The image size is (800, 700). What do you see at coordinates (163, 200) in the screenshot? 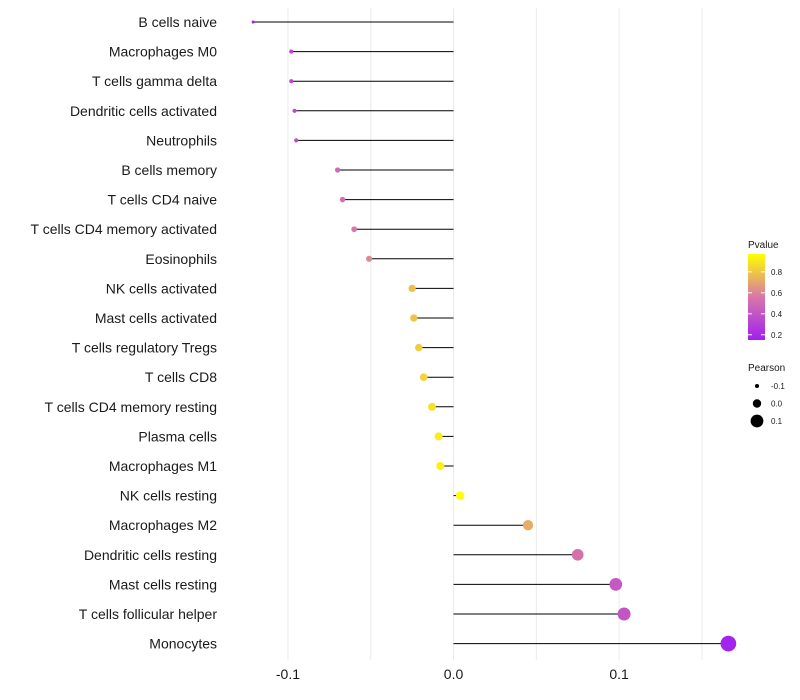
I see `category-label: T cells CD4 naive` at bounding box center [163, 200].